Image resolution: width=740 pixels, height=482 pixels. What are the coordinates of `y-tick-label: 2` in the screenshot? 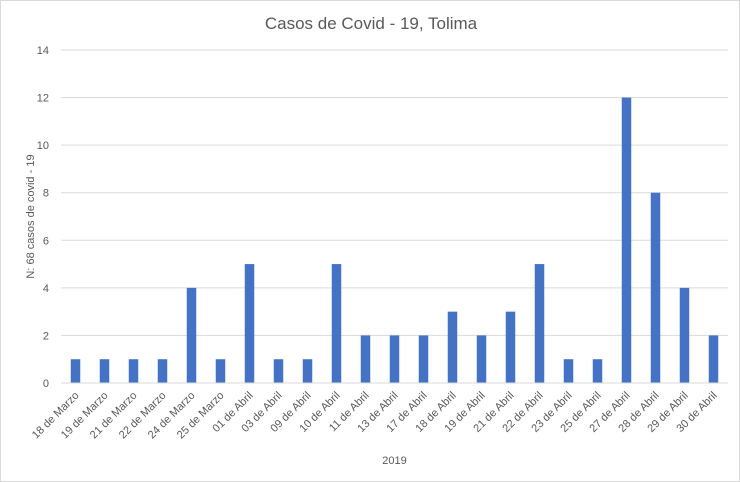 It's located at (46, 336).